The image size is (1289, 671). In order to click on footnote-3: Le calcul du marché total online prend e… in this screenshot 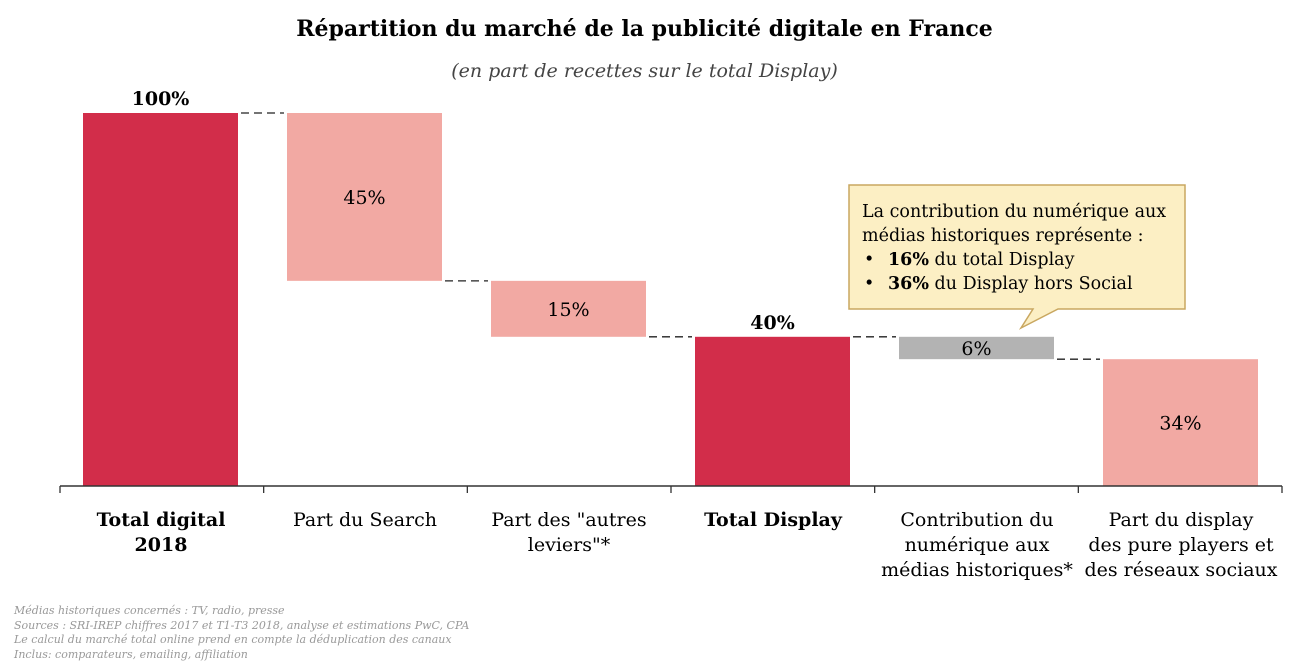, I will do `click(233, 639)`.